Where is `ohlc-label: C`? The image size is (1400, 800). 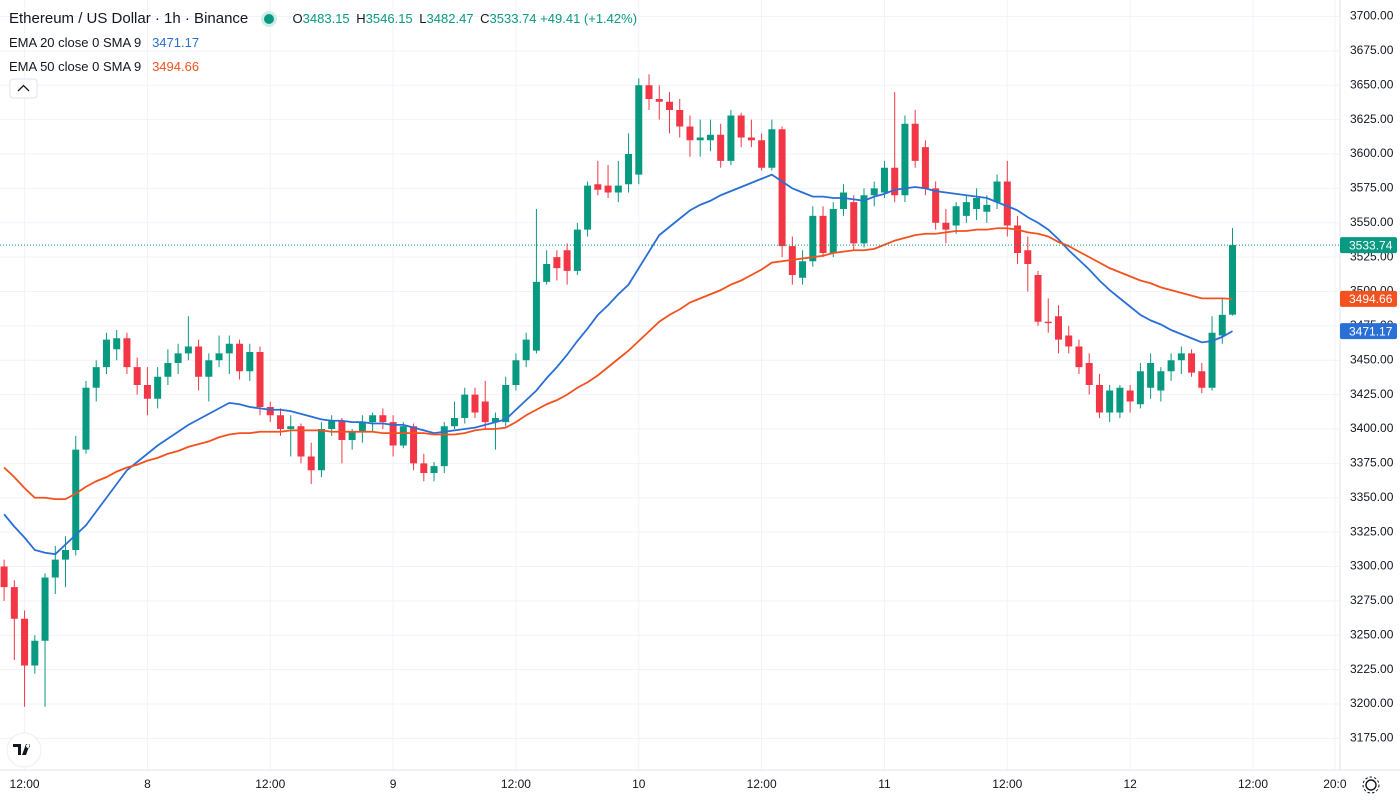
ohlc-label: C is located at coordinates (485, 18).